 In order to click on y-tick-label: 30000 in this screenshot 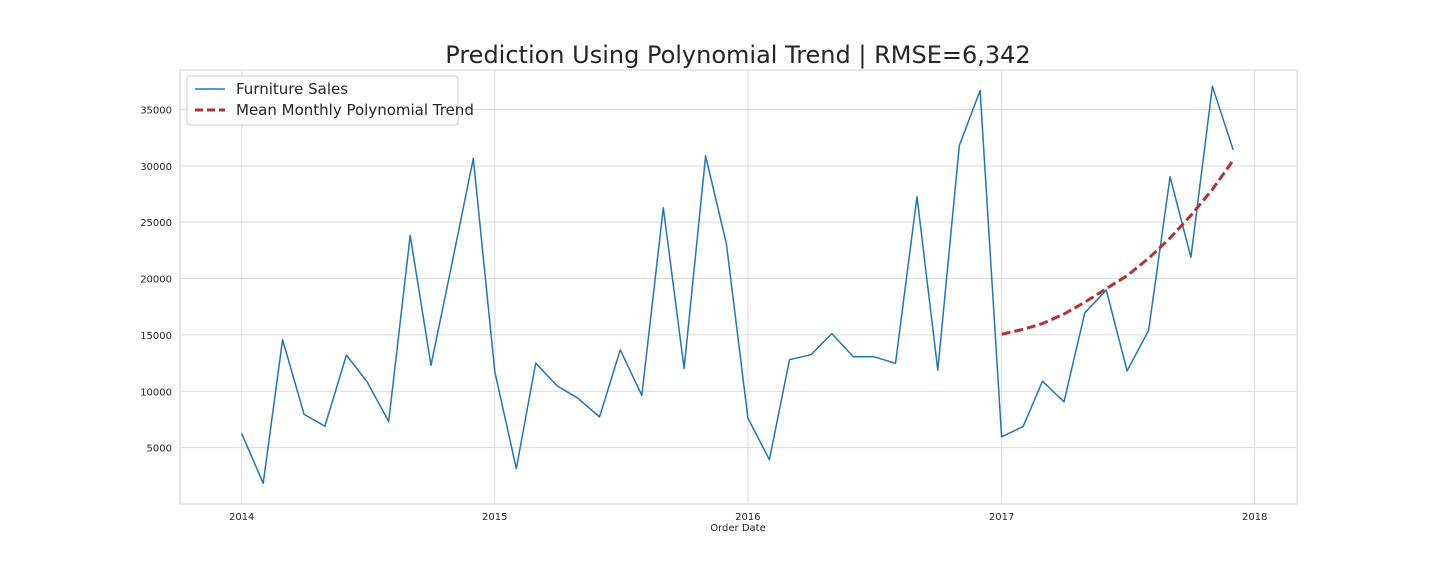, I will do `click(156, 167)`.